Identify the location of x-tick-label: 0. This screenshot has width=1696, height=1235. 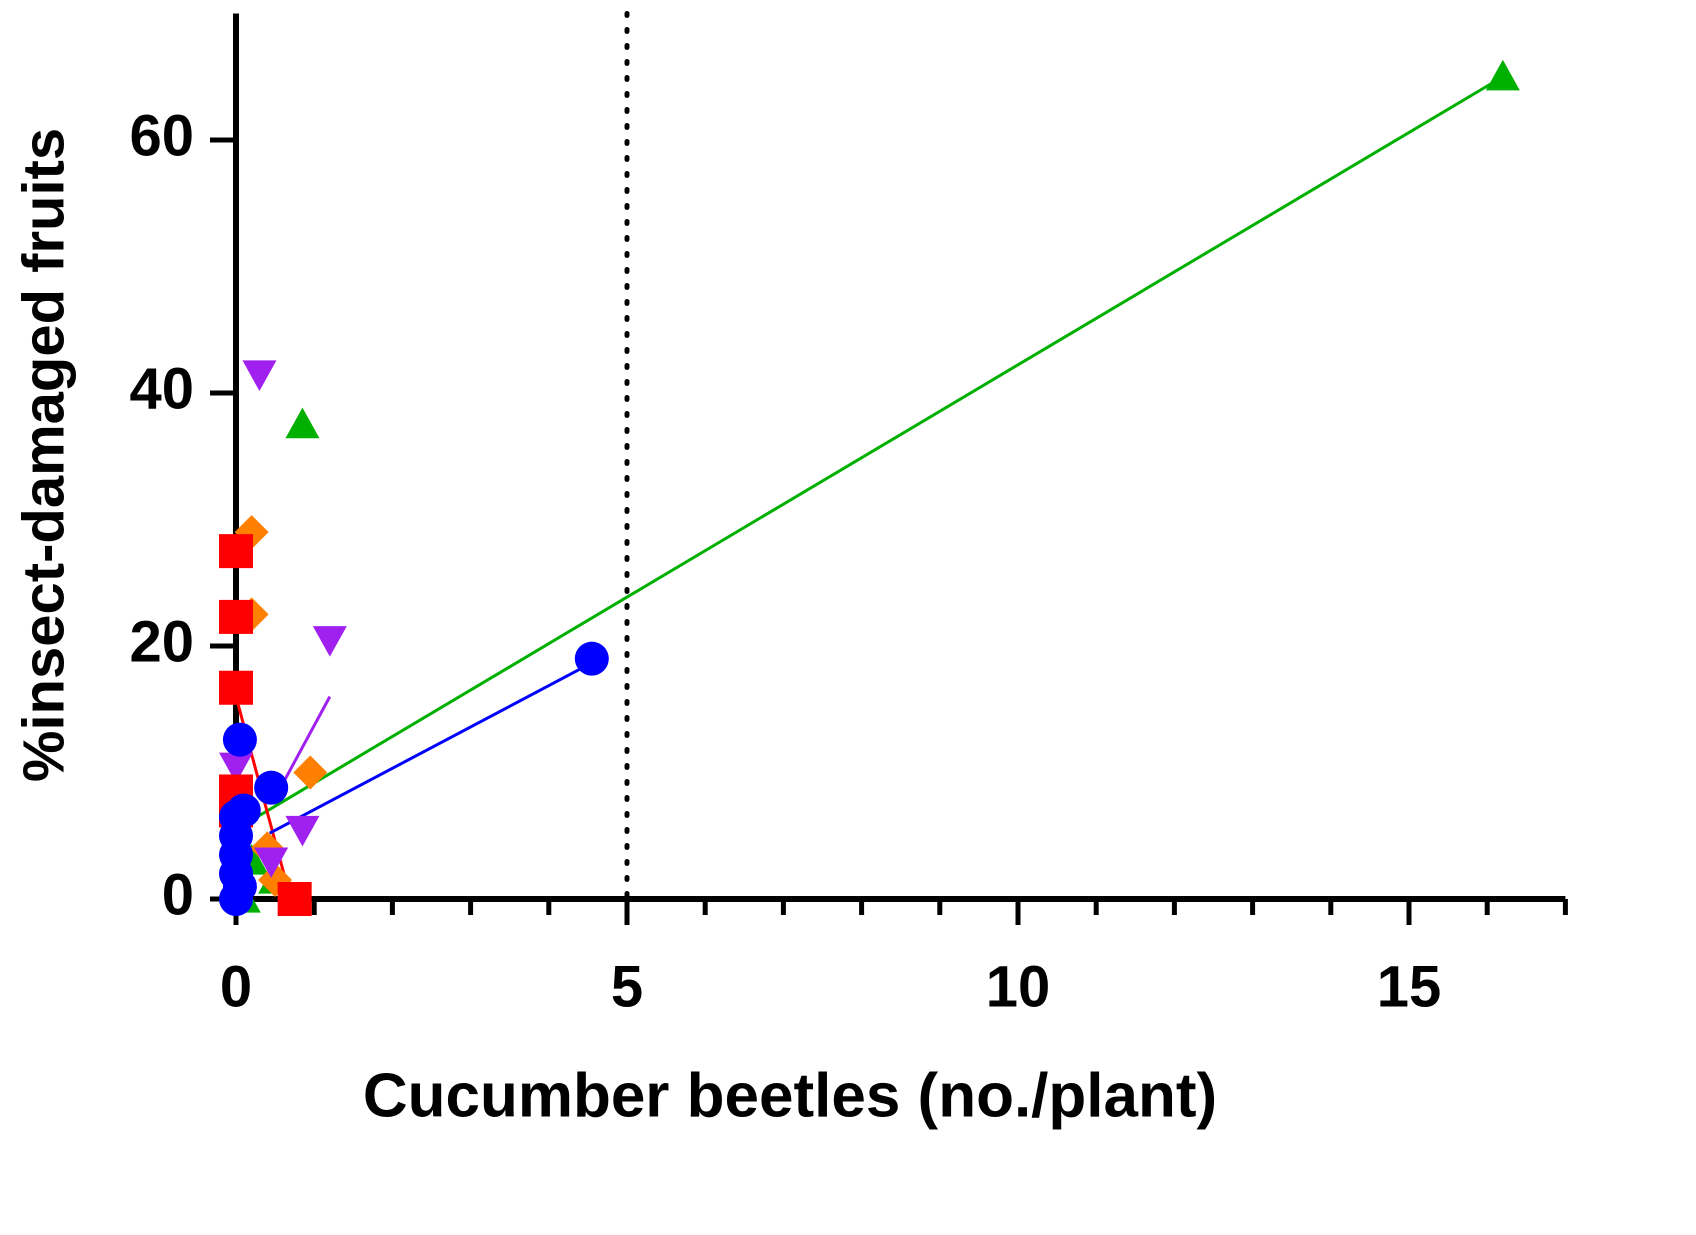
(236, 986).